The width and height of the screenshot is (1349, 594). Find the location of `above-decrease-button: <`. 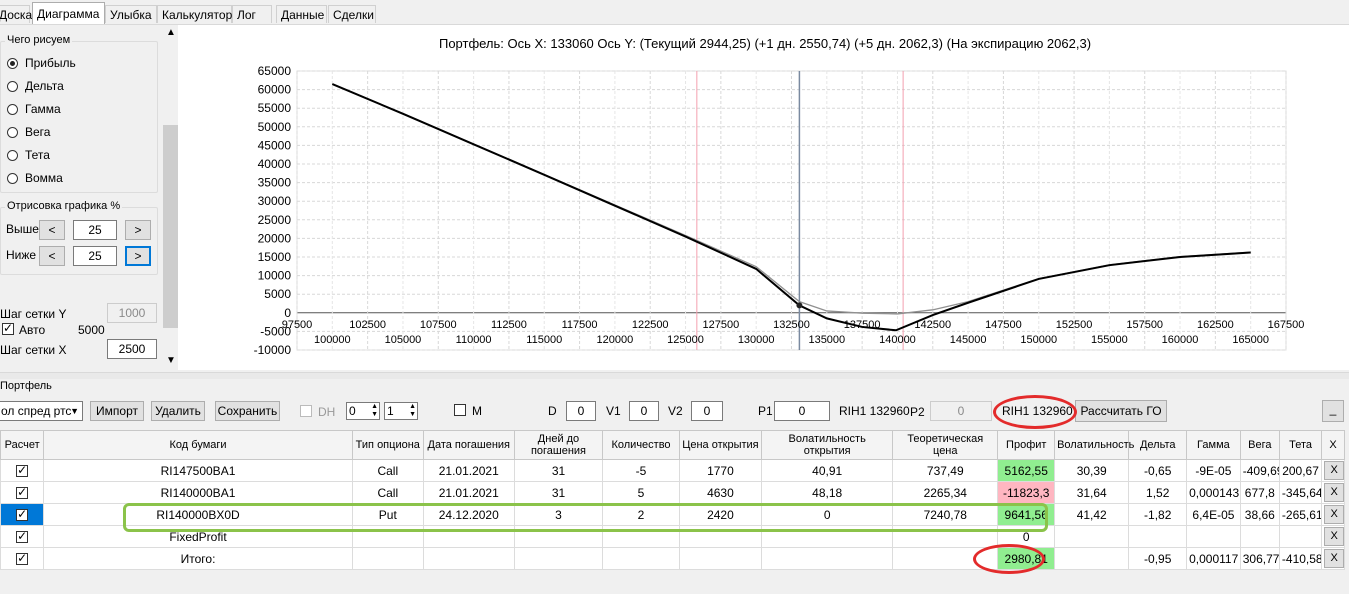

above-decrease-button: < is located at coordinates (52, 230).